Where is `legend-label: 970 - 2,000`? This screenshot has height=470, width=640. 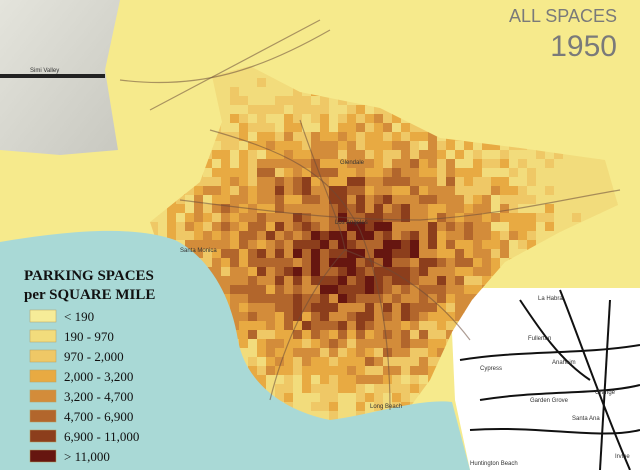
legend-label: 970 - 2,000 is located at coordinates (94, 356).